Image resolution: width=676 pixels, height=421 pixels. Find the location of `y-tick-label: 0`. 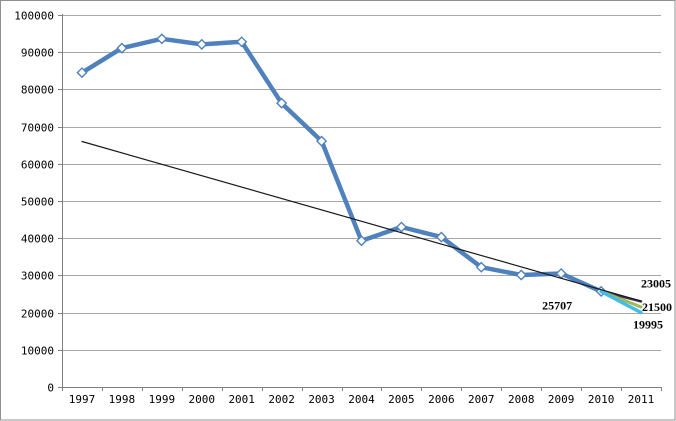

y-tick-label: 0 is located at coordinates (50, 388).